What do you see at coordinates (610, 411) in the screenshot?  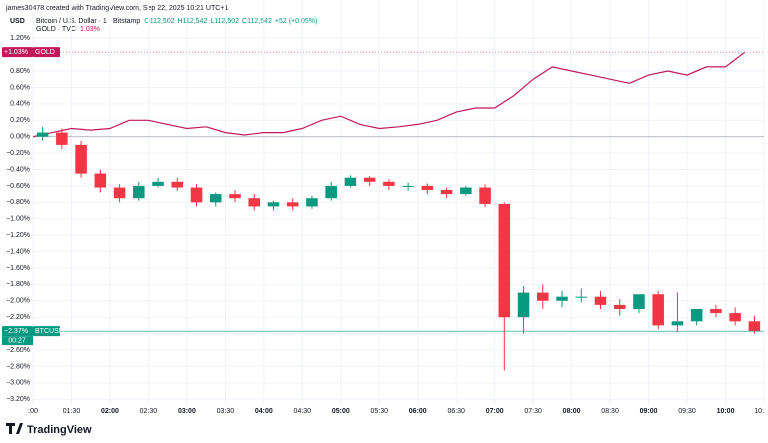 I see `x-tick-label: 08:30` at bounding box center [610, 411].